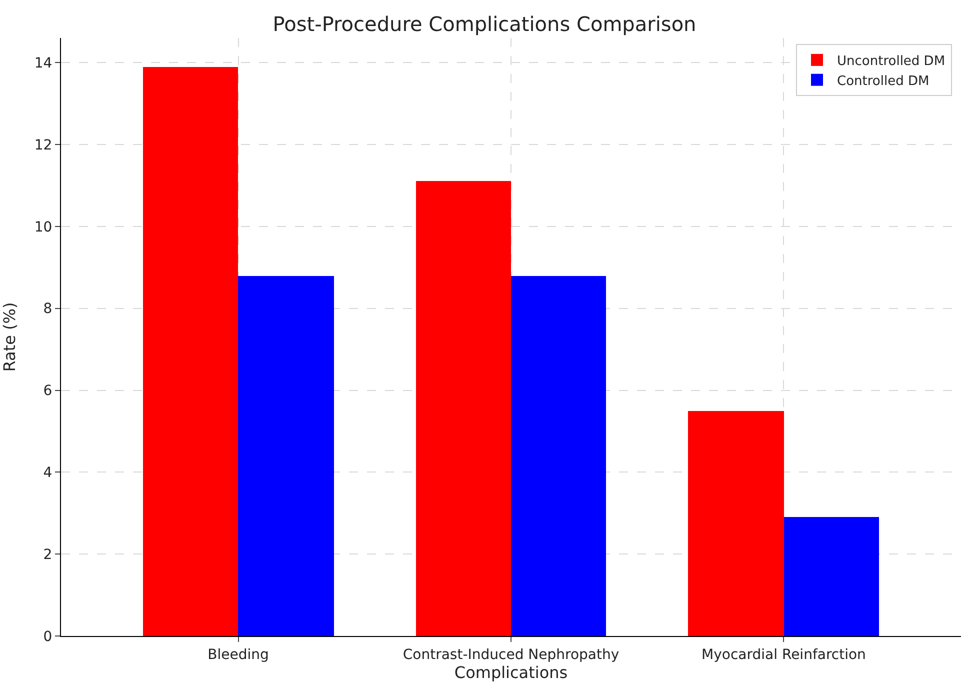  I want to click on y-tick-label: 6, so click(47, 391).